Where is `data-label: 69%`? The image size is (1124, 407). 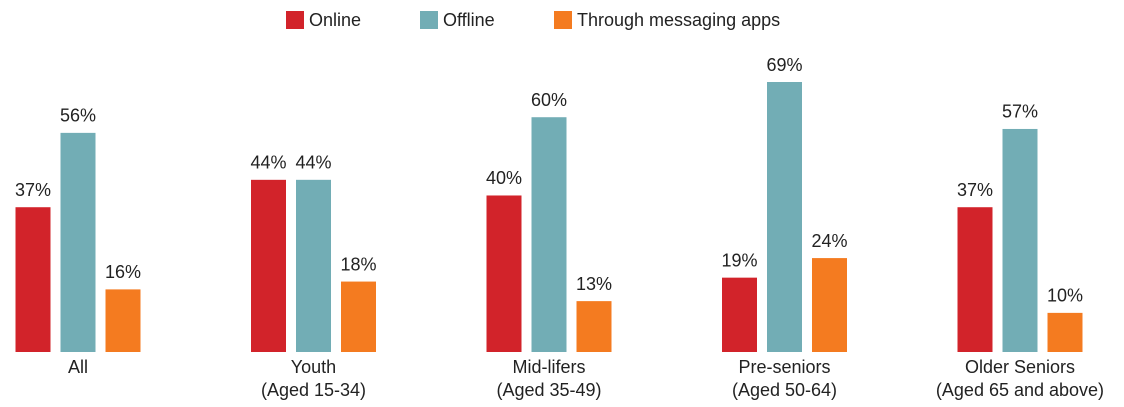 data-label: 69% is located at coordinates (784, 65).